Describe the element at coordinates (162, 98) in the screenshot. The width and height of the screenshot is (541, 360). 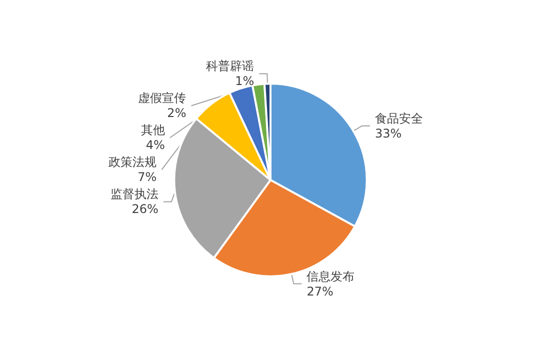
I see `slice-label: 虚假宣传` at that location.